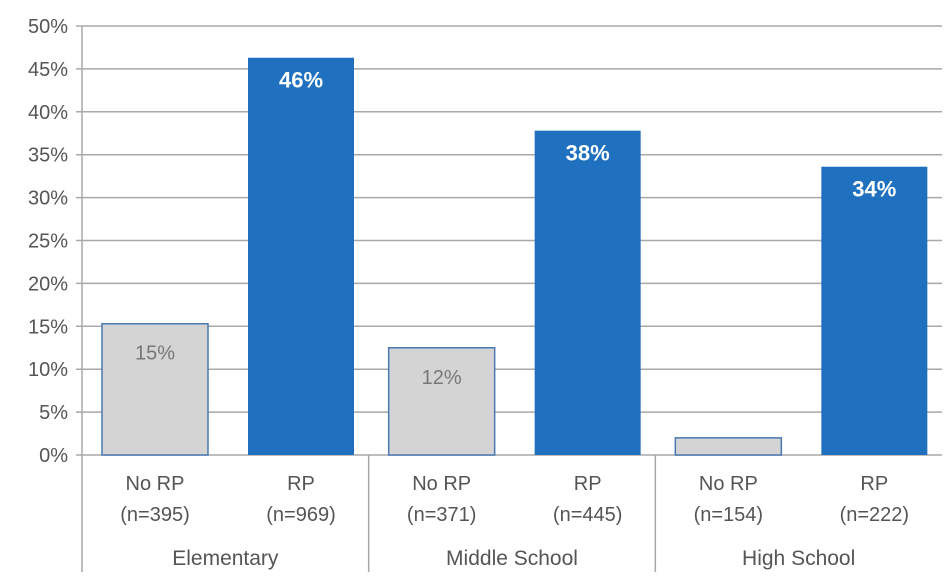 This screenshot has width=946, height=577. What do you see at coordinates (301, 515) in the screenshot?
I see `x-category-count: (n=969)` at bounding box center [301, 515].